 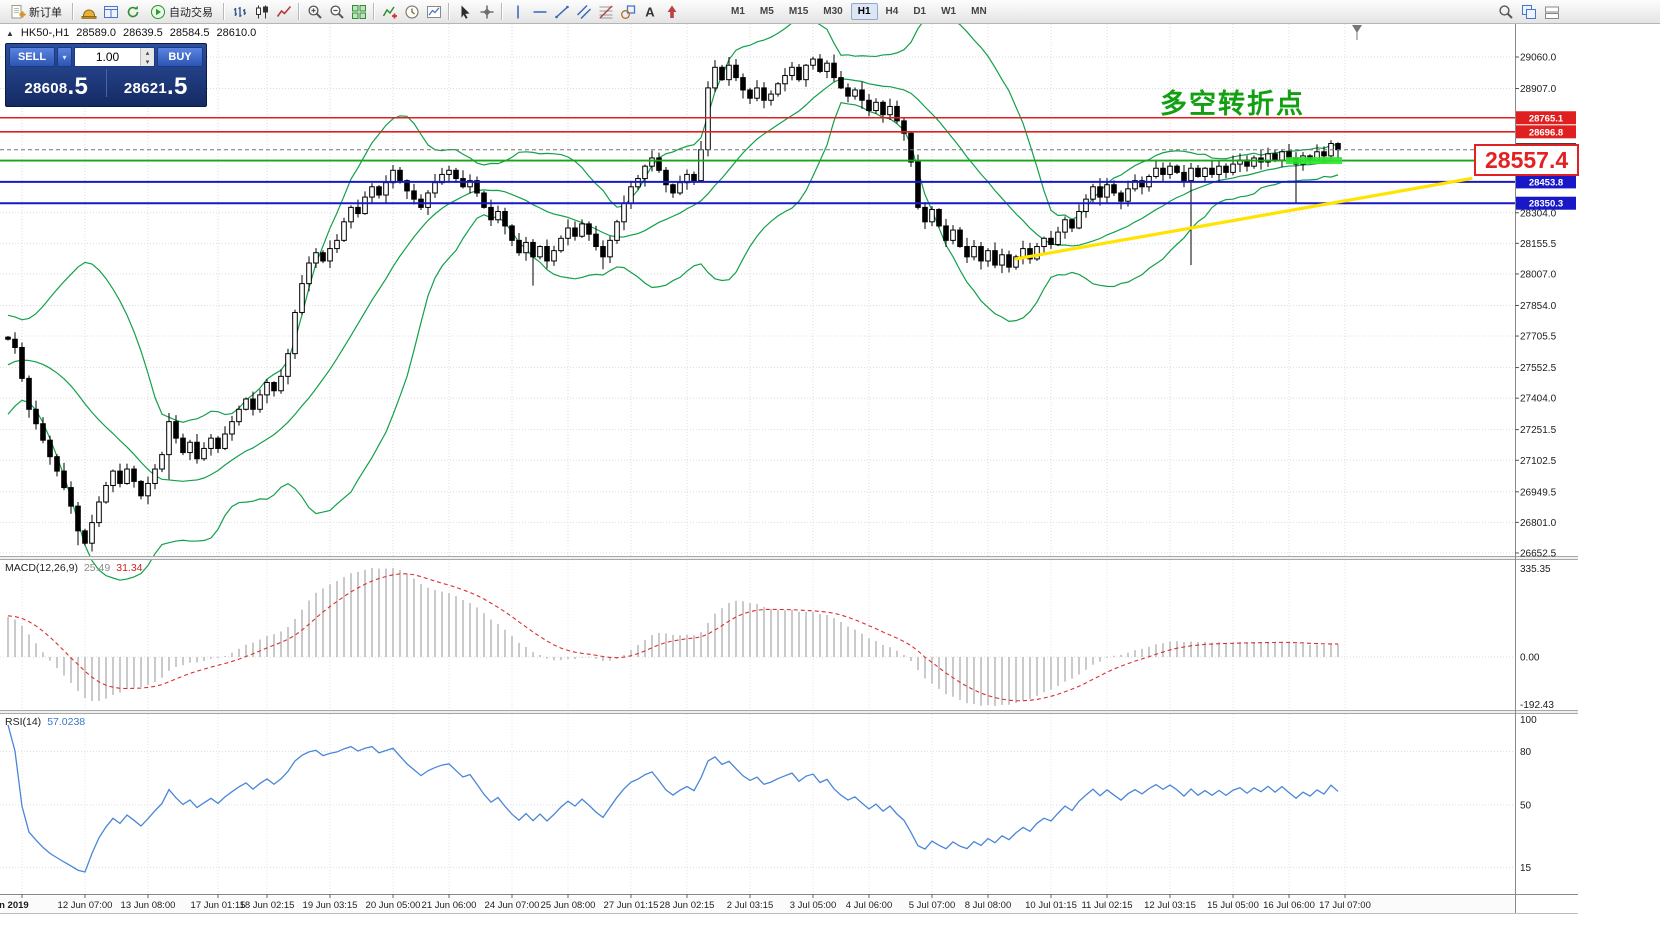 What do you see at coordinates (833, 11) in the screenshot?
I see `timeframe-m30: M30` at bounding box center [833, 11].